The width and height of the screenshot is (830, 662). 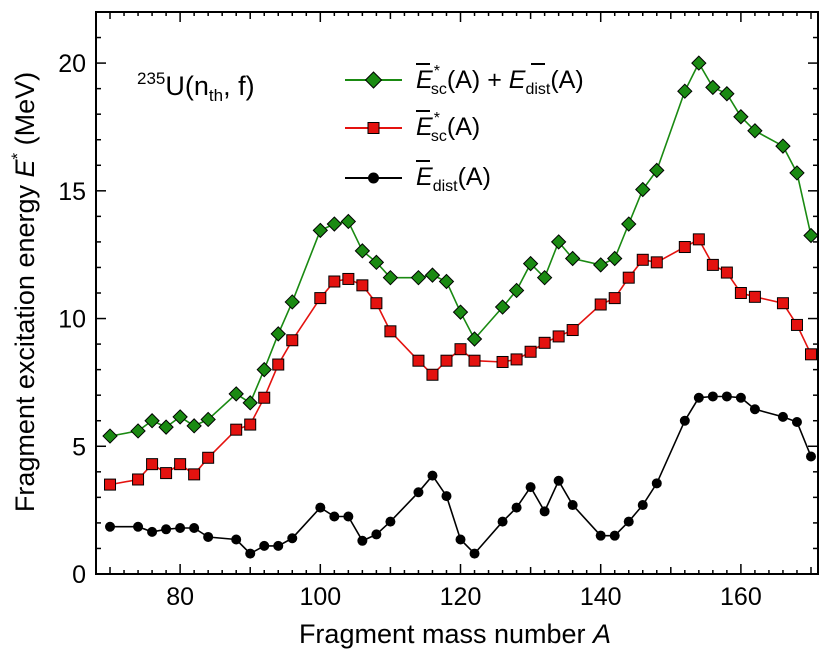 I want to click on annotation-rest: , f), so click(x=239, y=86).